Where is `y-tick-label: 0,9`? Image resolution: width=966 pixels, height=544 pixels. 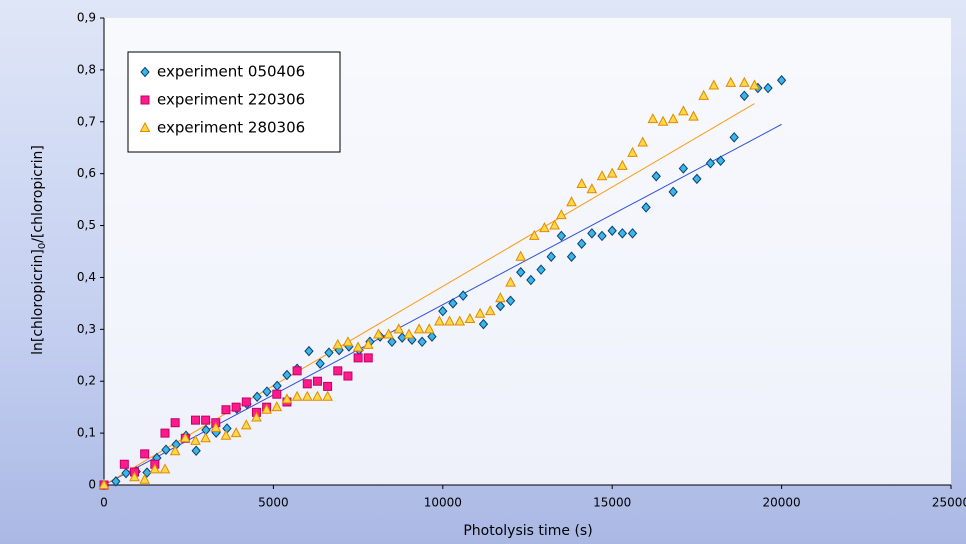 y-tick-label: 0,9 is located at coordinates (86, 18).